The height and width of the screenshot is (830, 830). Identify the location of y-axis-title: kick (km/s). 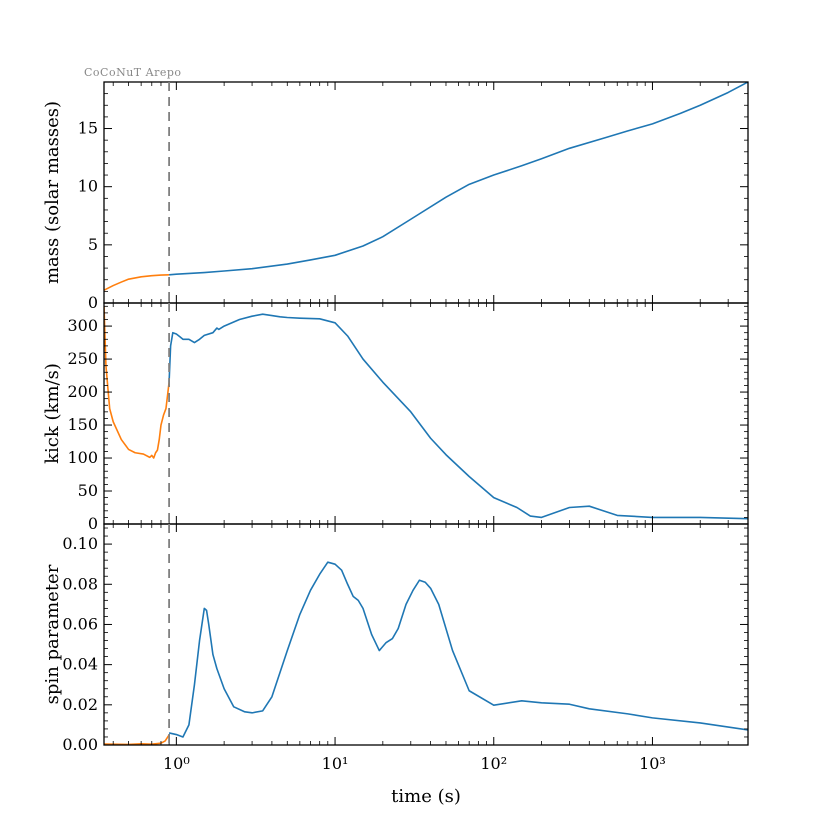
(52, 413).